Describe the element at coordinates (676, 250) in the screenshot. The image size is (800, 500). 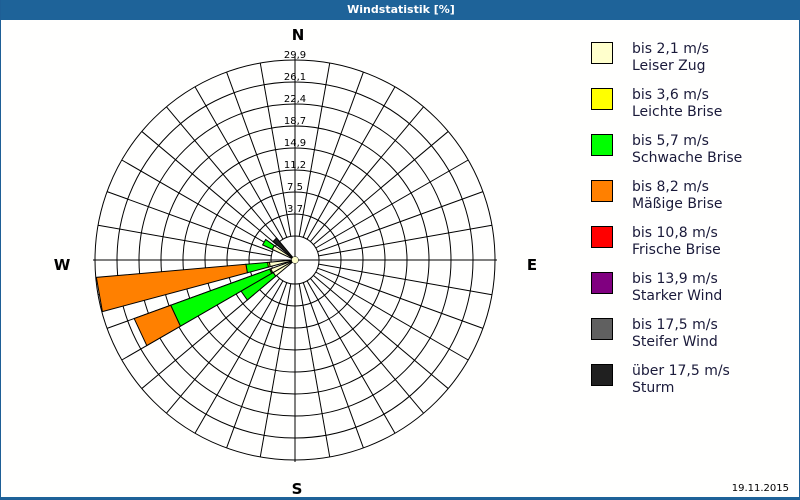
I see `legend-label: Frische Brise` at that location.